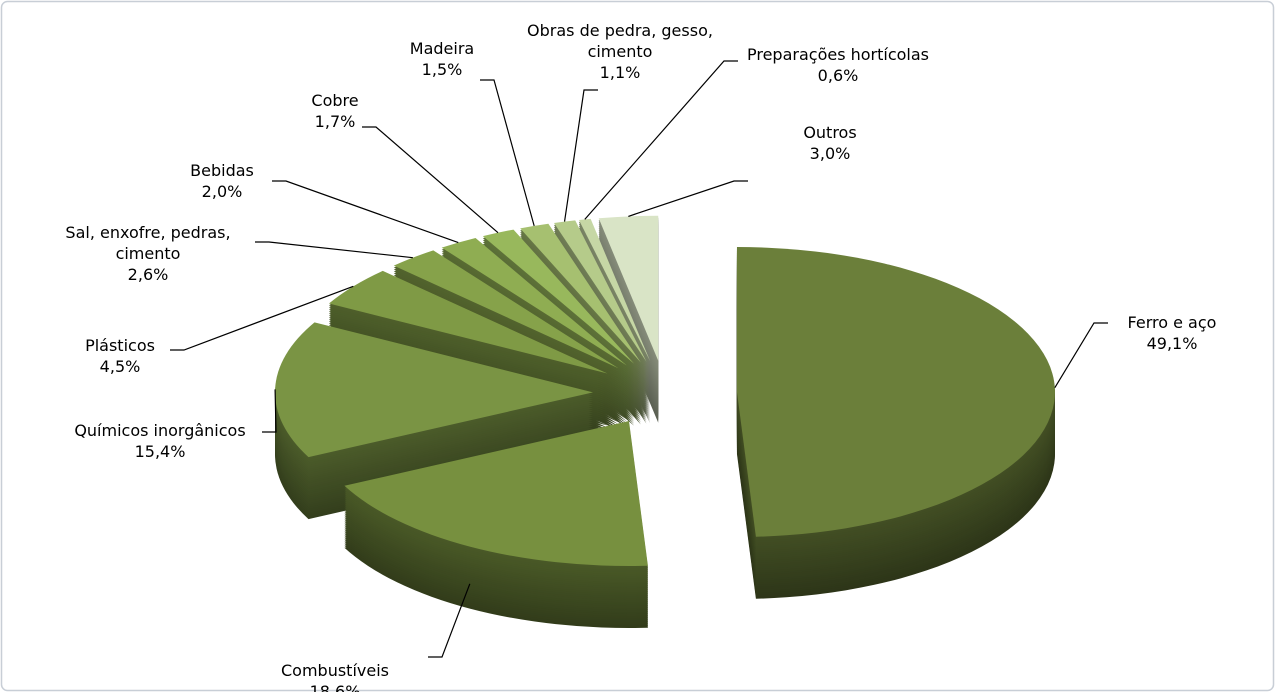 Image resolution: width=1275 pixels, height=692 pixels. Describe the element at coordinates (160, 451) in the screenshot. I see `value-label: 15,4%` at that location.